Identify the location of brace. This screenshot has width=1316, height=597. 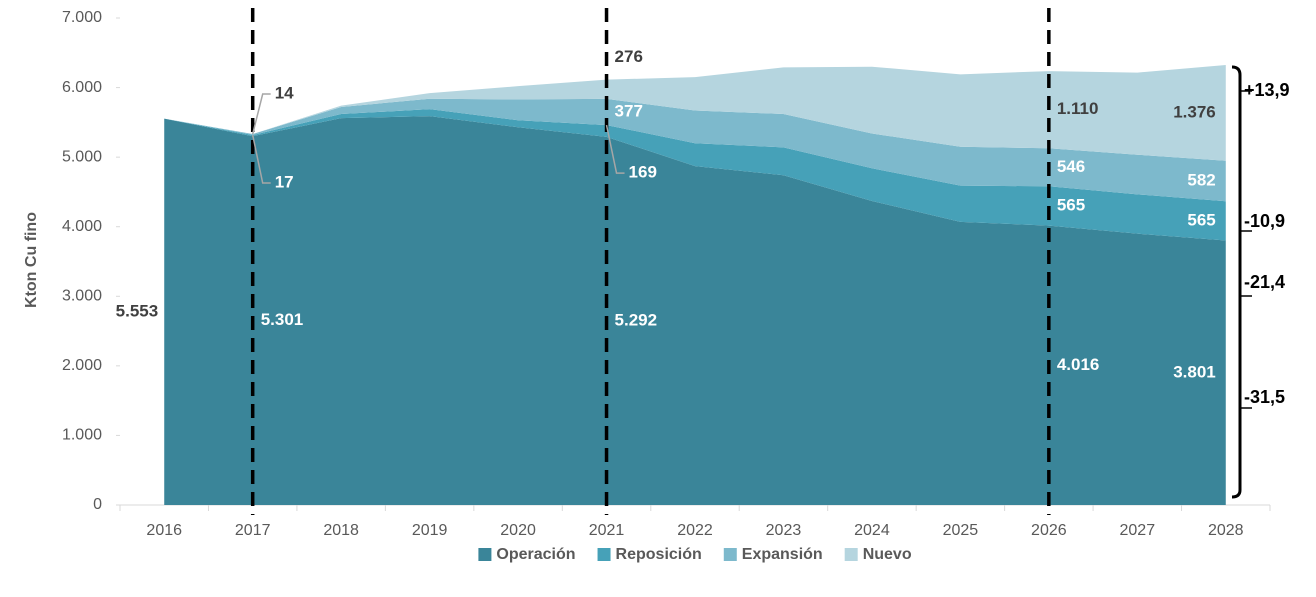
(1236, 282).